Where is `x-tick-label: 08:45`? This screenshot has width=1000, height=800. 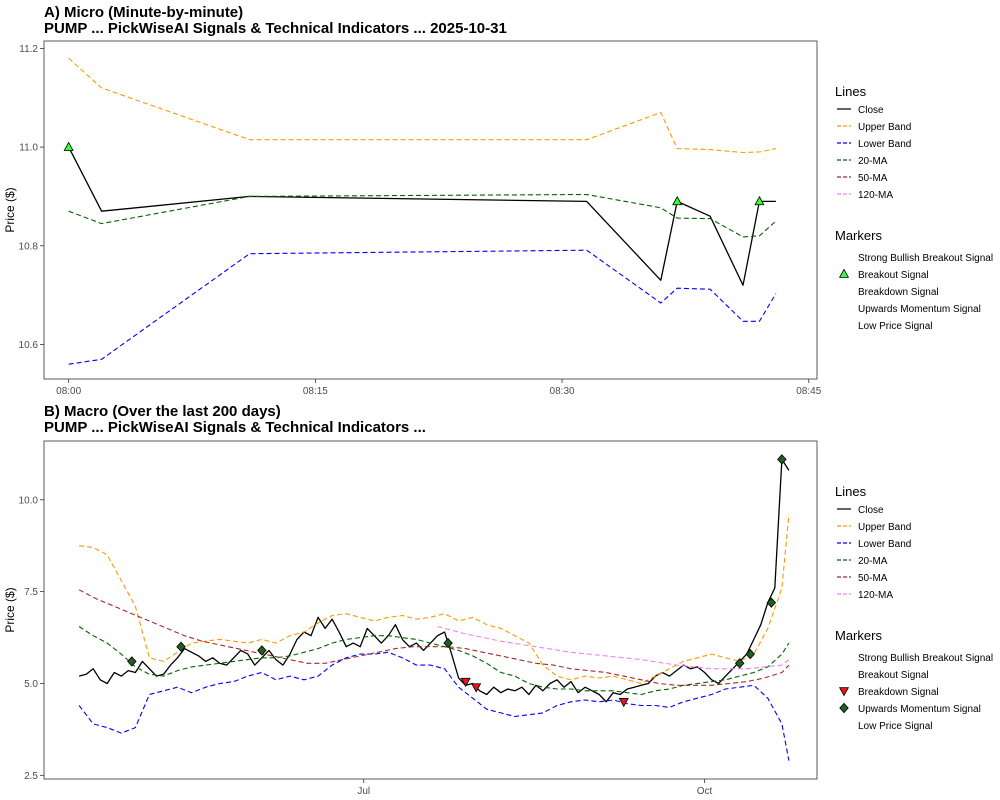 x-tick-label: 08:45 is located at coordinates (808, 391).